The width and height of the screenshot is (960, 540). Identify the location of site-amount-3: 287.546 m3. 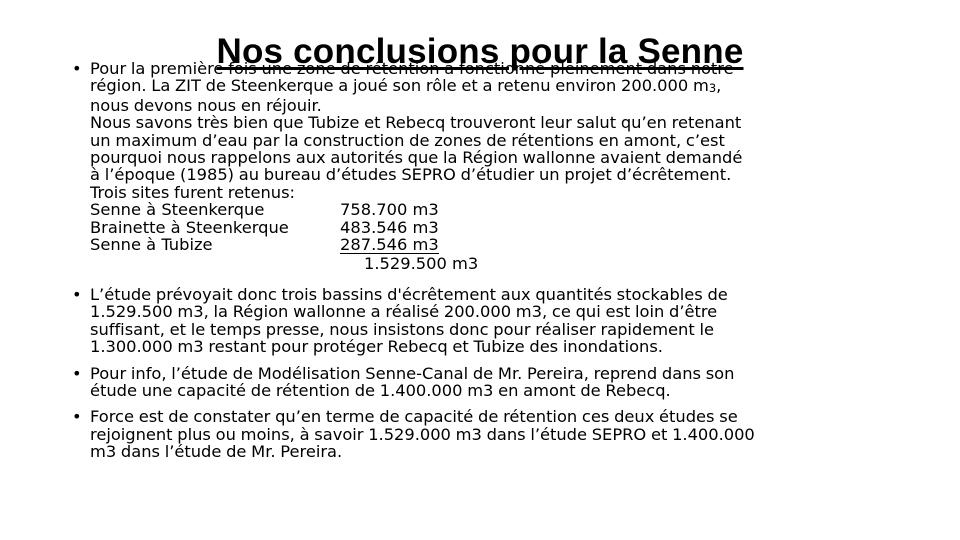
(389, 245).